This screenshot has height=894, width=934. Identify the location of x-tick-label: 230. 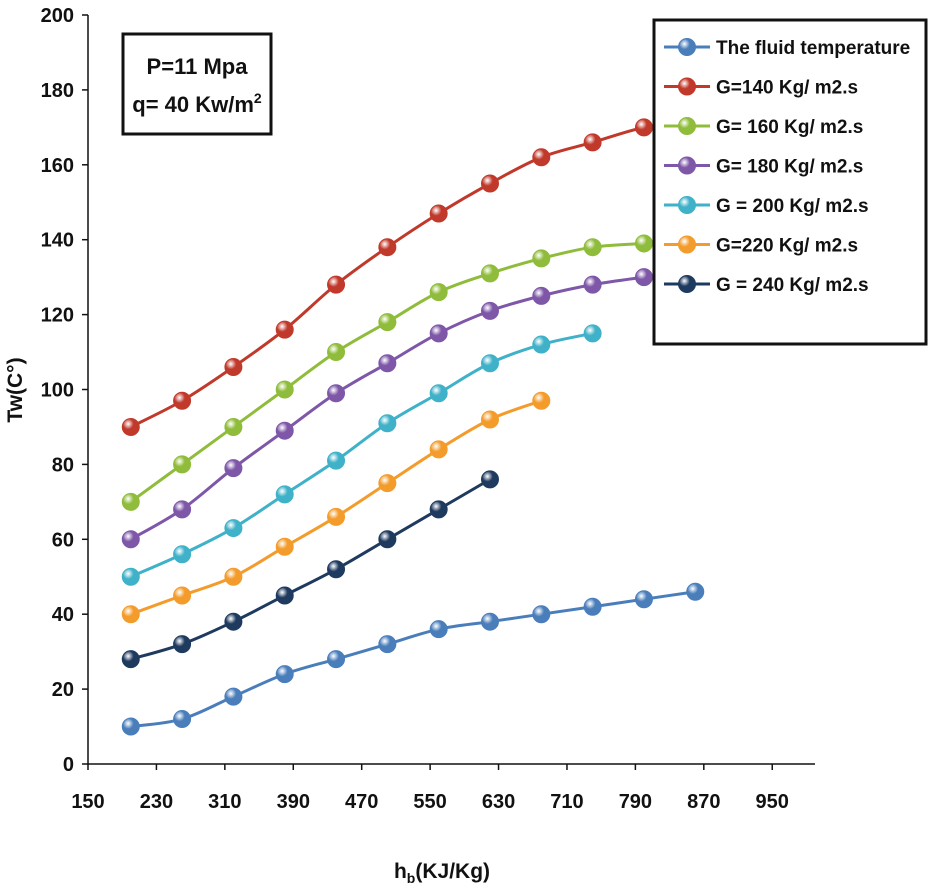
(156, 802).